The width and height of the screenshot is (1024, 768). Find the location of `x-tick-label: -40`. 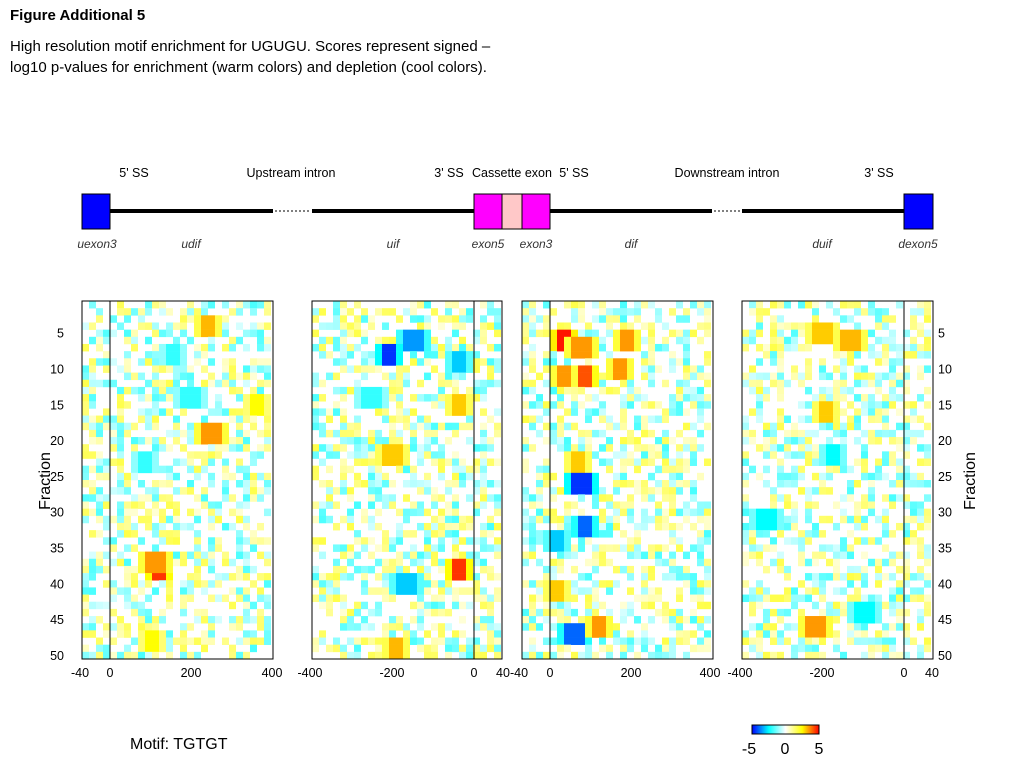

x-tick-label: -40 is located at coordinates (80, 673).